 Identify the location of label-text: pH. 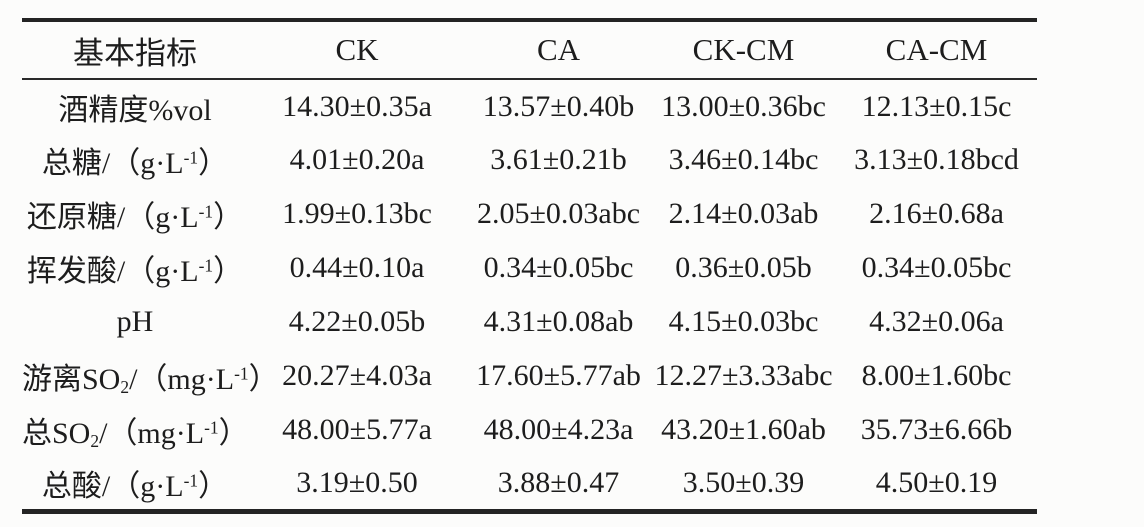
(135, 321).